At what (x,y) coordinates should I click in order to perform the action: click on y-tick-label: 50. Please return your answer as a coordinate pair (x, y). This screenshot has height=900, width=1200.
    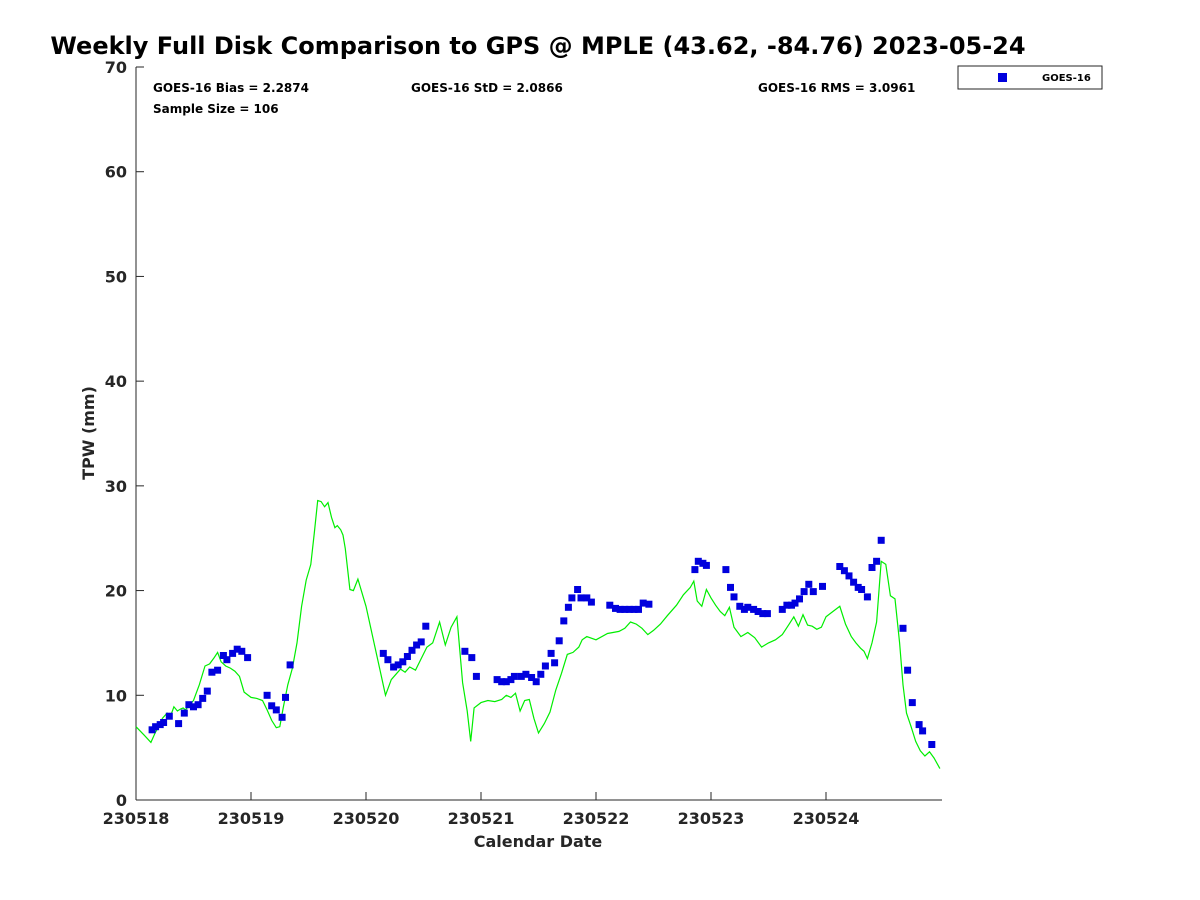
    Looking at the image, I should click on (116, 276).